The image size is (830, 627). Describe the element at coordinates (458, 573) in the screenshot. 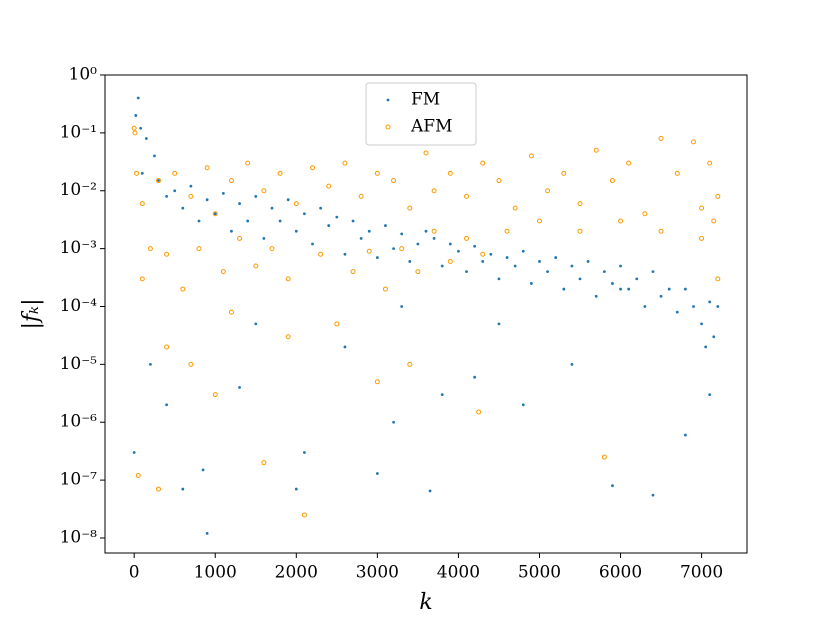

I see `x-tick-label: 4000` at that location.